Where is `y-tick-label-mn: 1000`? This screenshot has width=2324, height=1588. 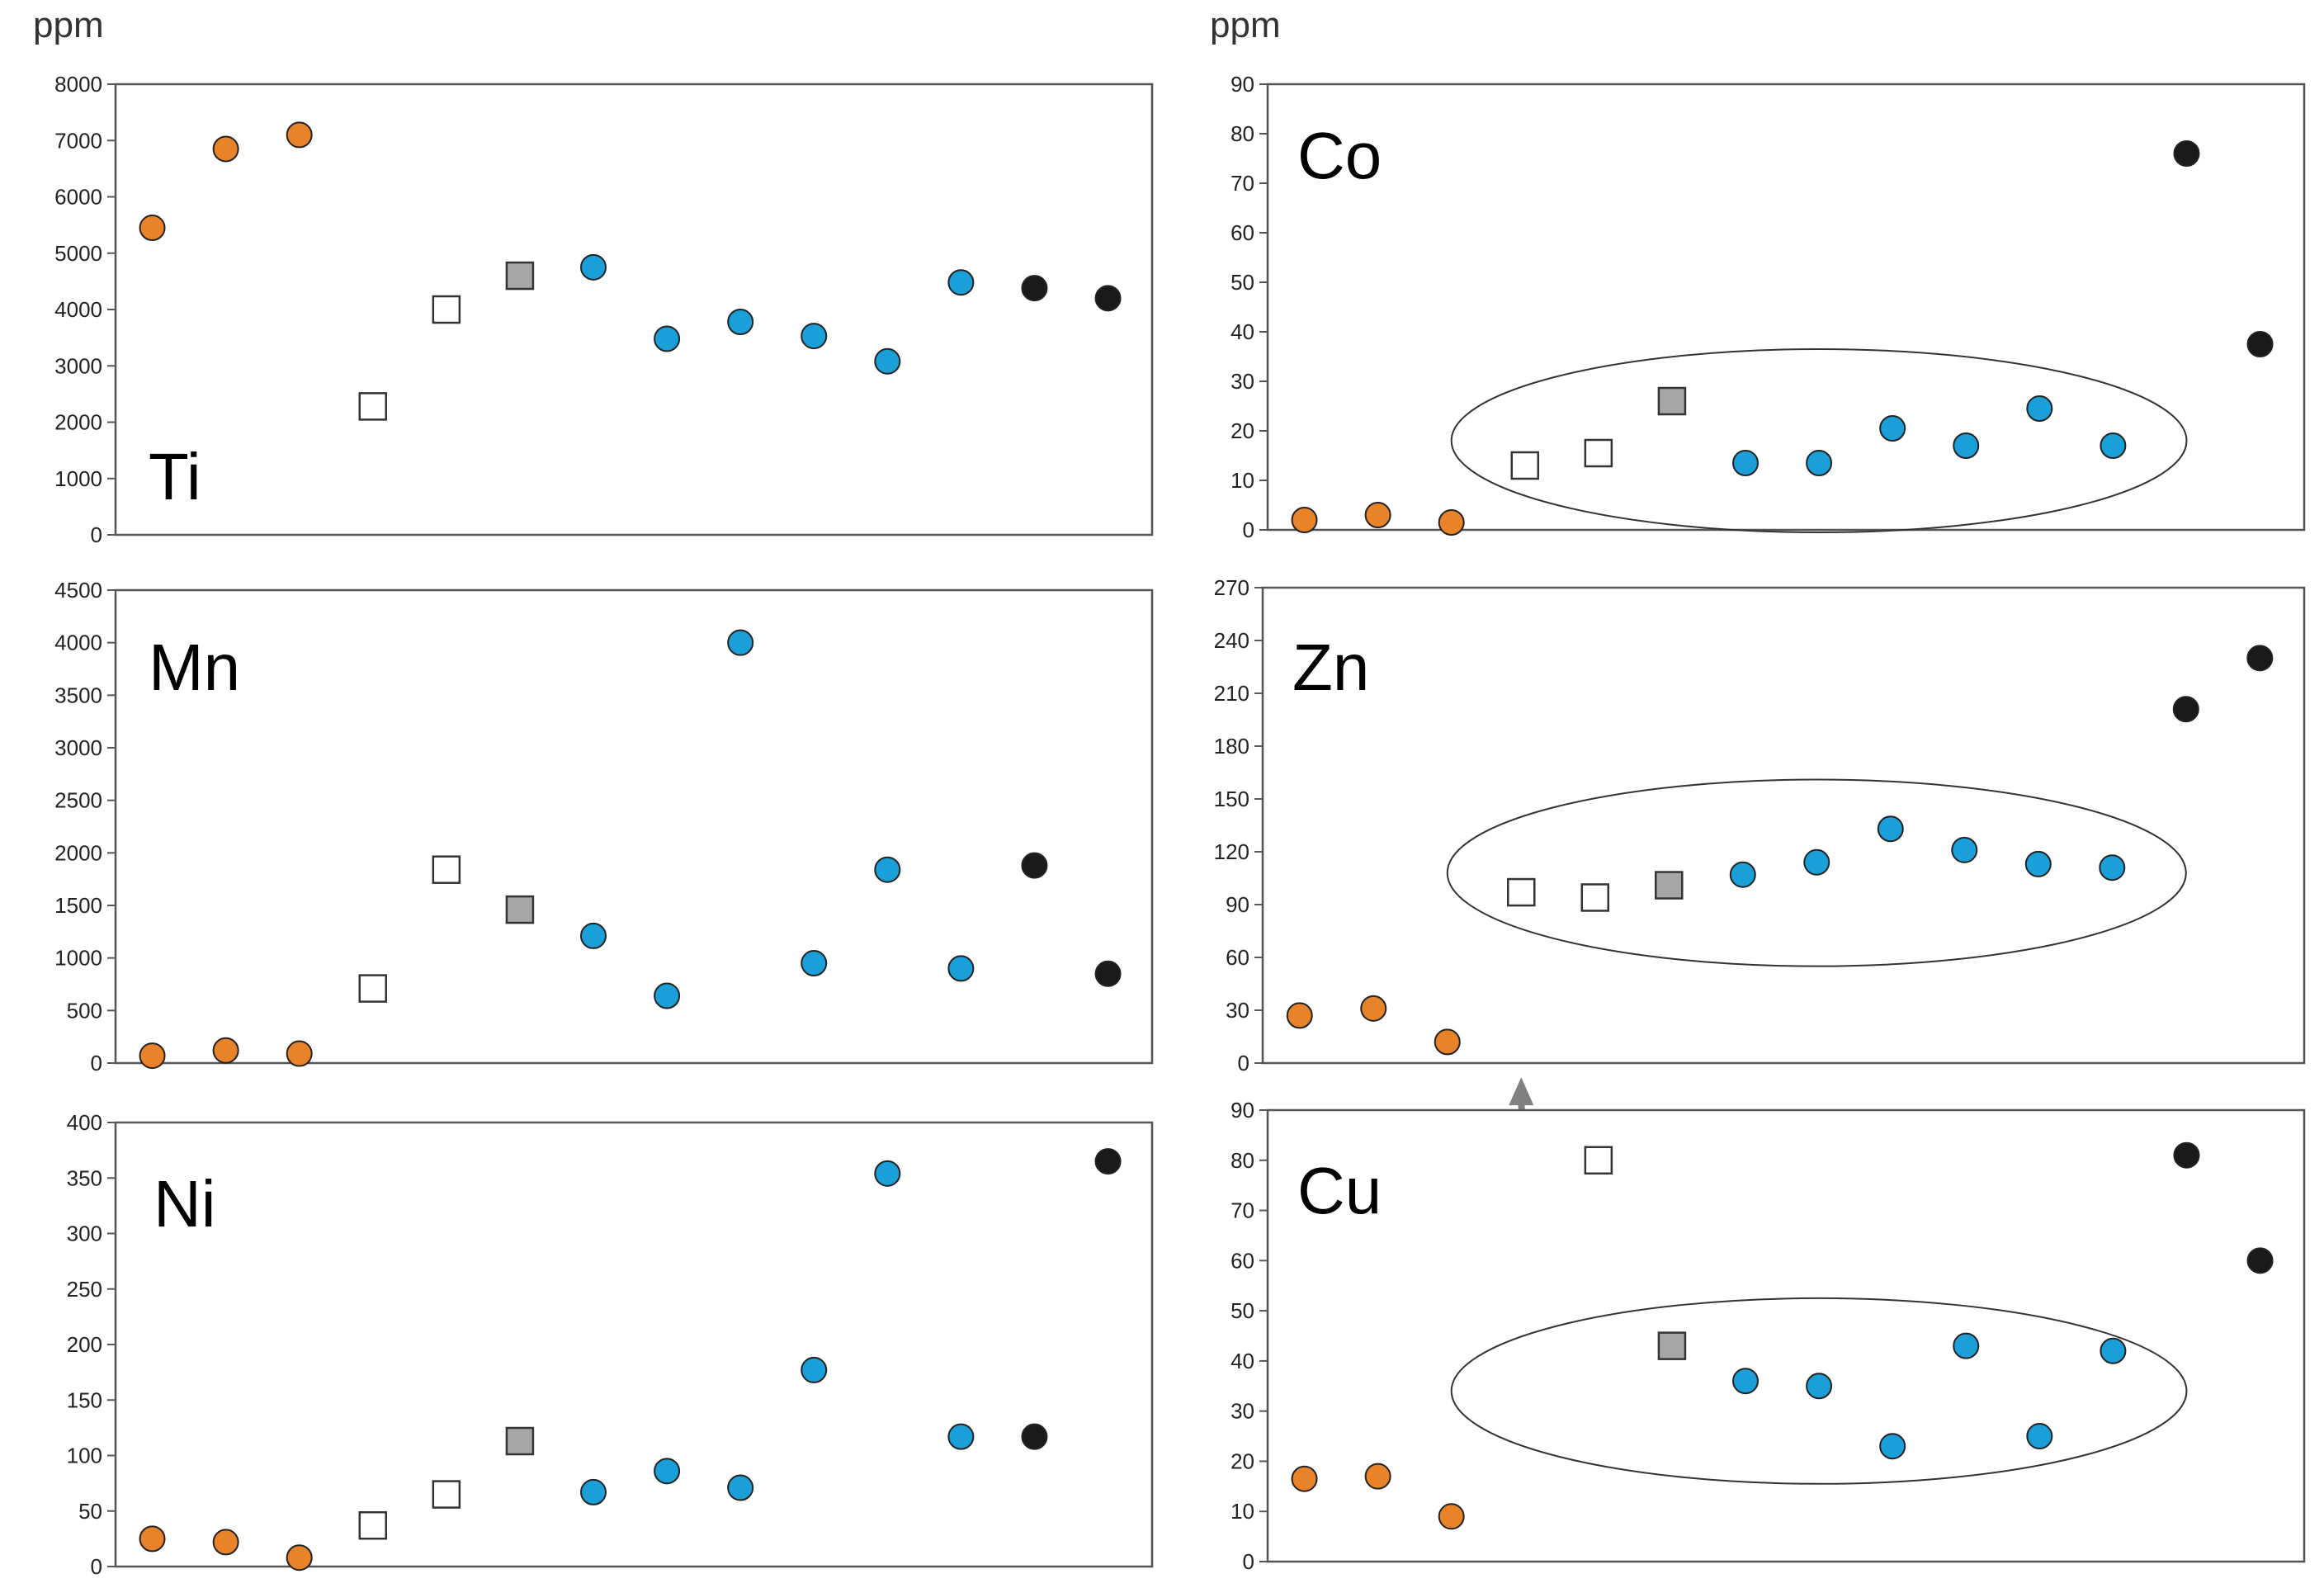 y-tick-label-mn: 1000 is located at coordinates (78, 958).